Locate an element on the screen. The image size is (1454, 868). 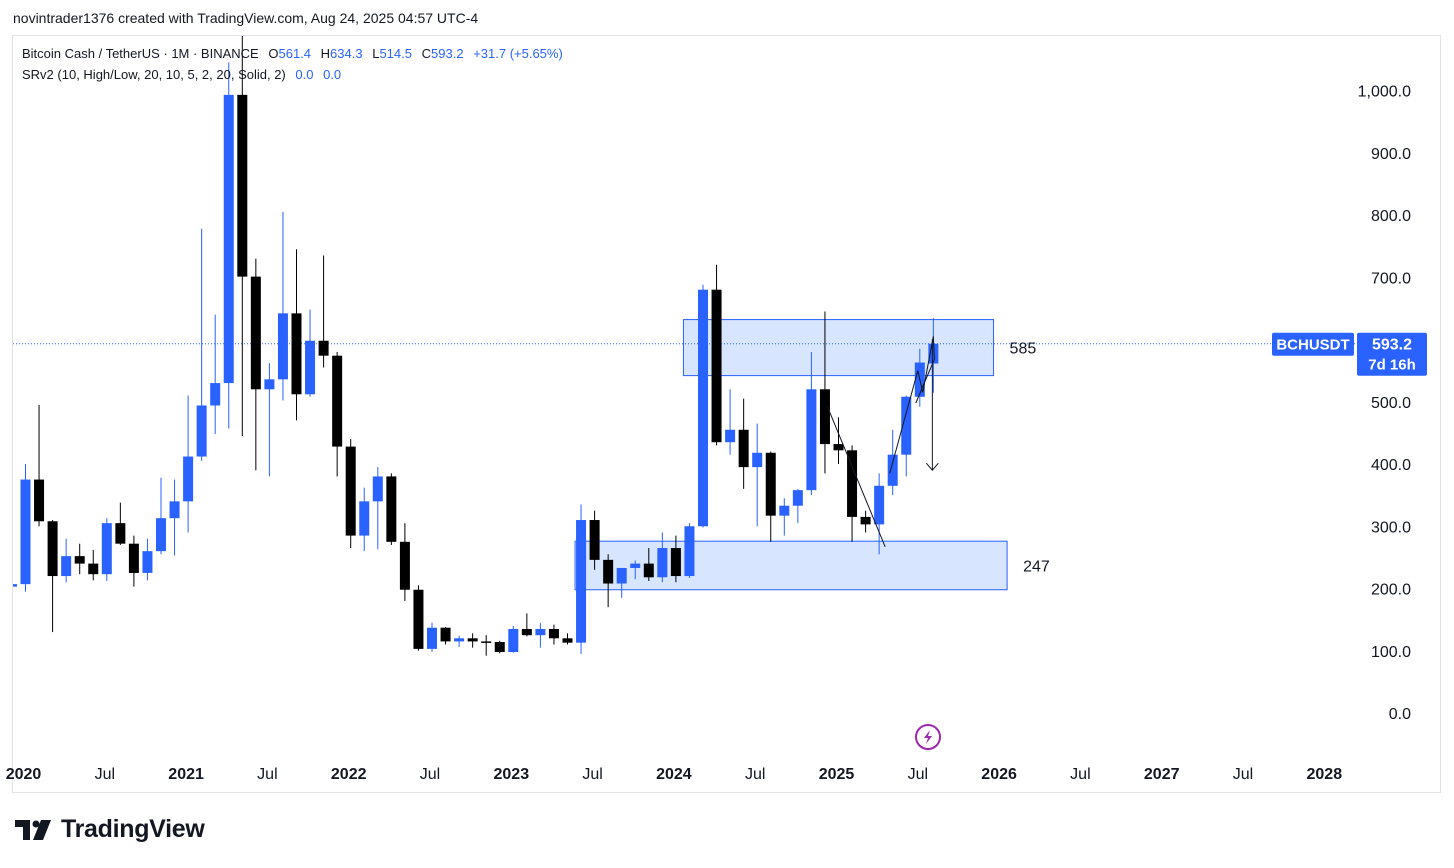
arrow-down-drawing is located at coordinates (932, 405).